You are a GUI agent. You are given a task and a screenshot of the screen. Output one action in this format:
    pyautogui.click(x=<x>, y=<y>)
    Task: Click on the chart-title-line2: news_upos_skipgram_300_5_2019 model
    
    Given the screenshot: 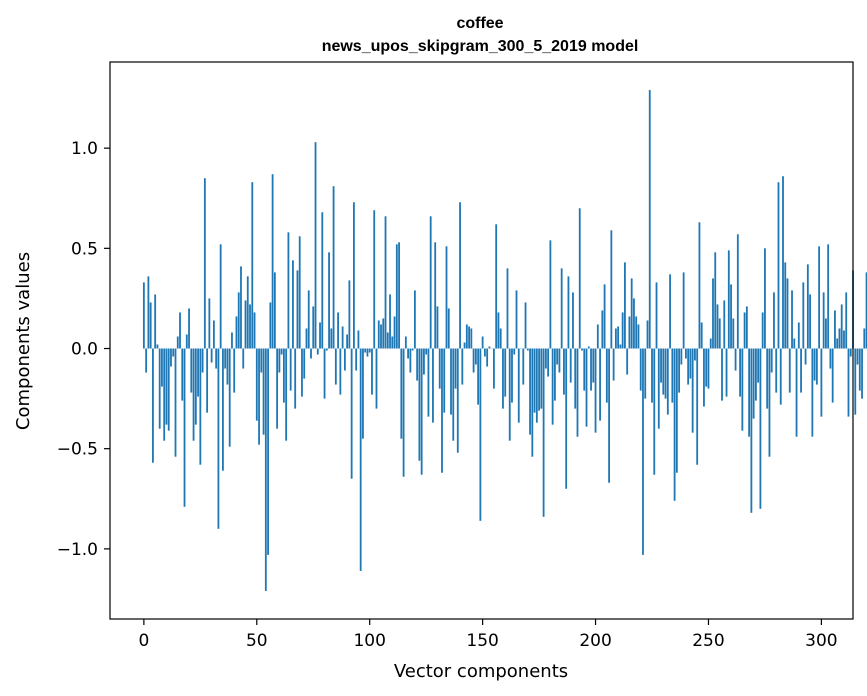 What is the action you would take?
    pyautogui.click(x=480, y=46)
    